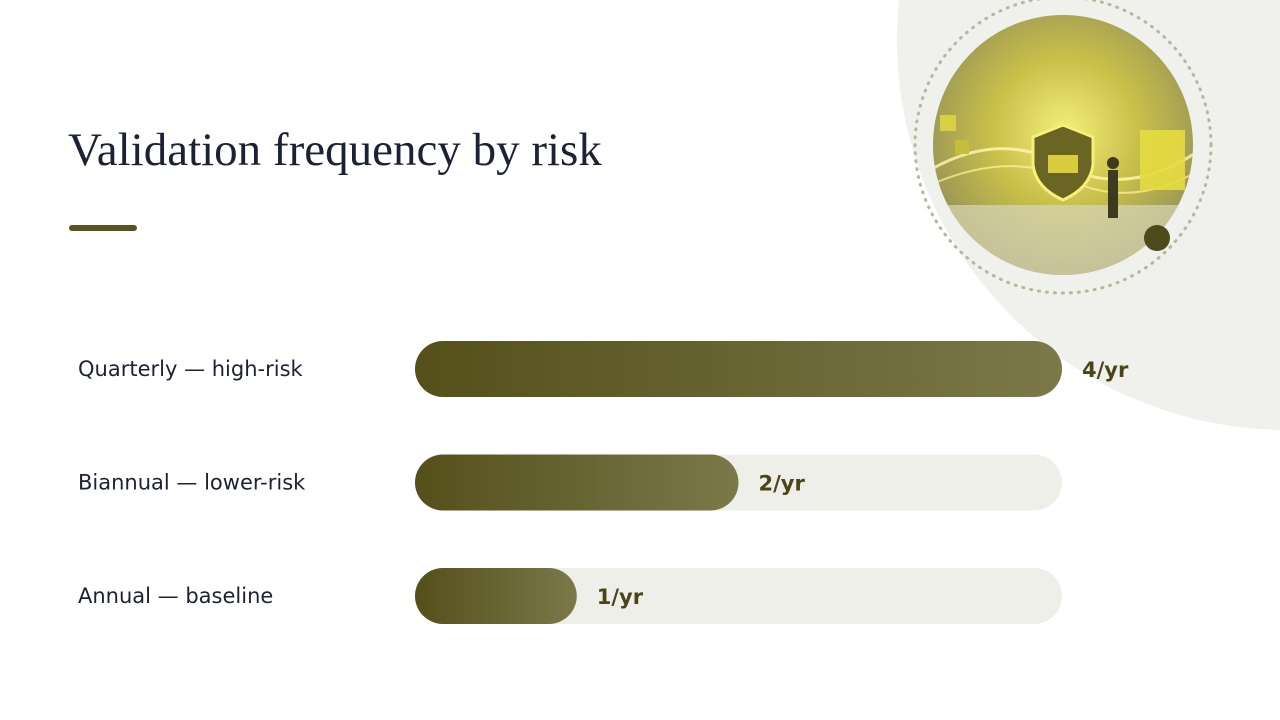 This screenshot has width=1280, height=720. I want to click on category-label: Biannual — lower-risk, so click(192, 483).